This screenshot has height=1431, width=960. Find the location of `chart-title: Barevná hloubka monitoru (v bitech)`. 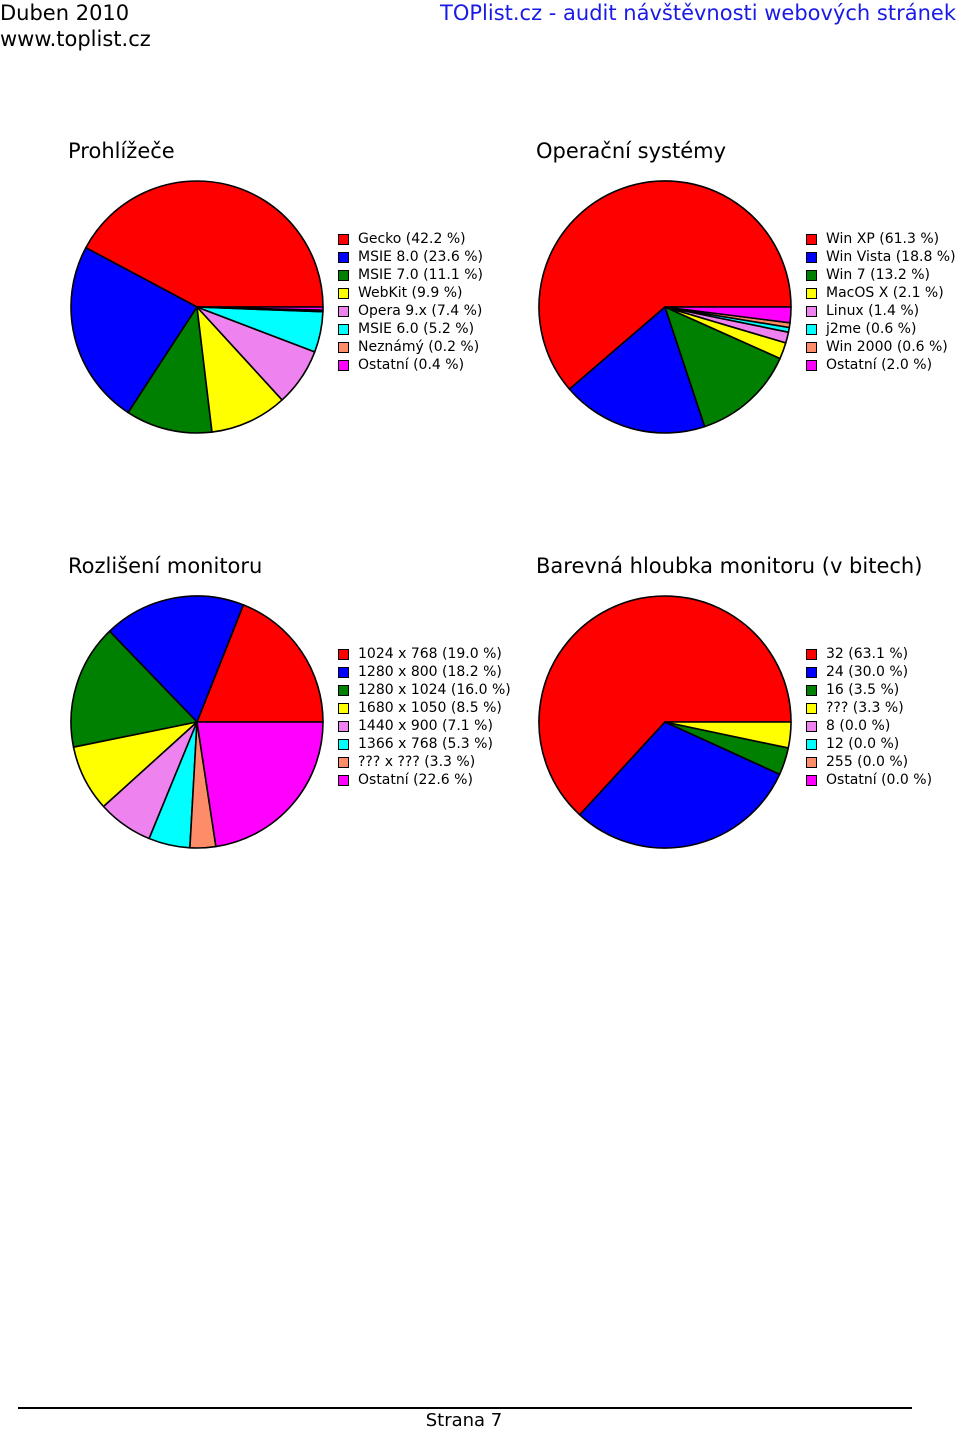

chart-title: Barevná hloubka monitoru (v bitech) is located at coordinates (729, 566).